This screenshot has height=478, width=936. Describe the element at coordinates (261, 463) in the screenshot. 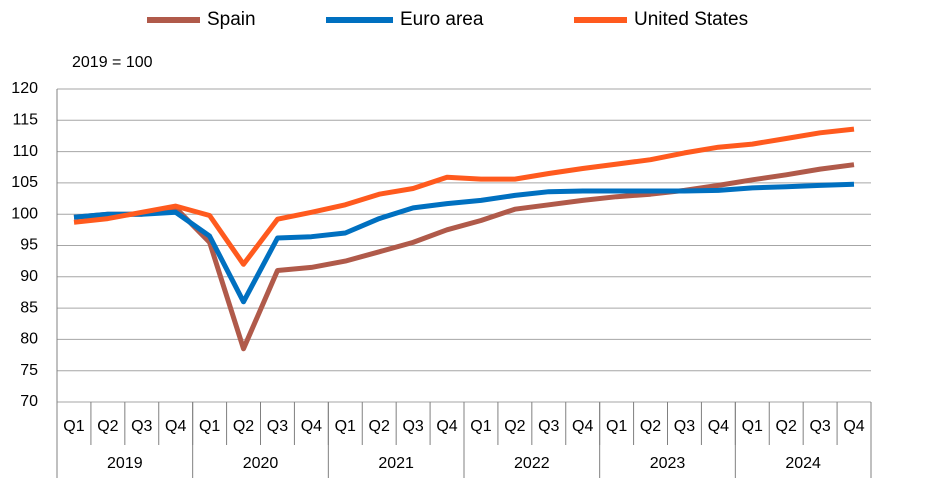

I see `x-group-label: 2020` at that location.